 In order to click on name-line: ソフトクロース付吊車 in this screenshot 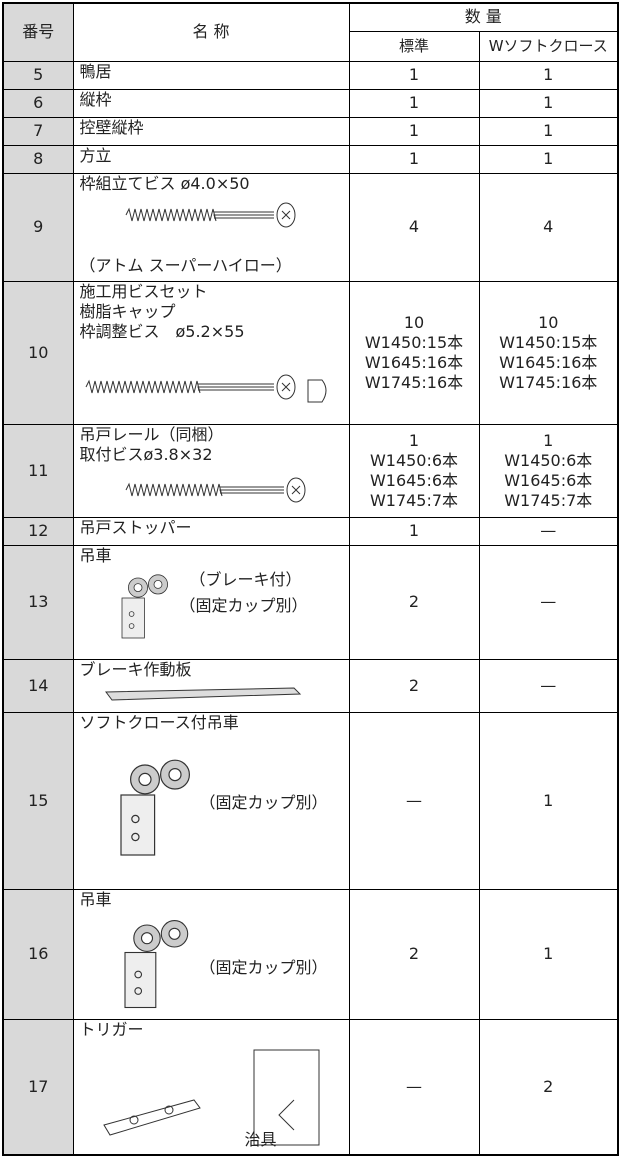, I will do `click(159, 722)`.